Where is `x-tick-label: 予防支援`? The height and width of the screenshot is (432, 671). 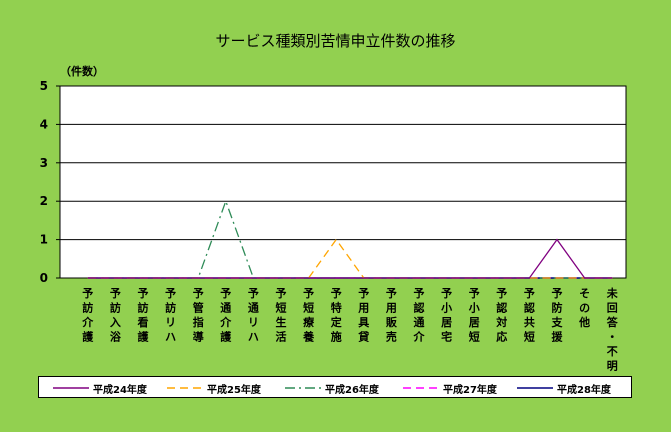 x-tick-label: 予防支援 is located at coordinates (557, 315).